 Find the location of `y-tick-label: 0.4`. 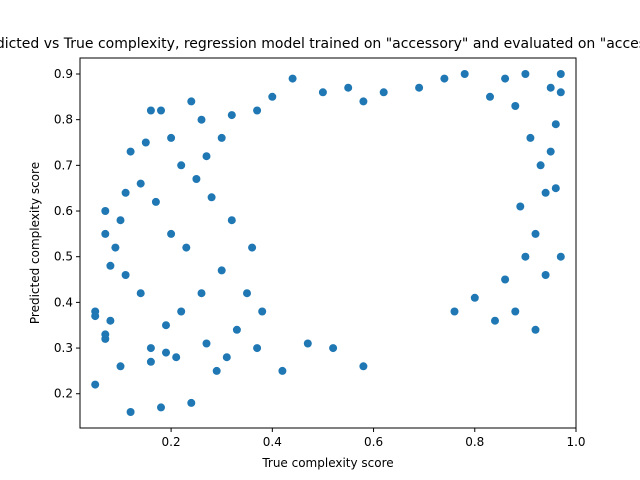

y-tick-label: 0.4 is located at coordinates (63, 302).